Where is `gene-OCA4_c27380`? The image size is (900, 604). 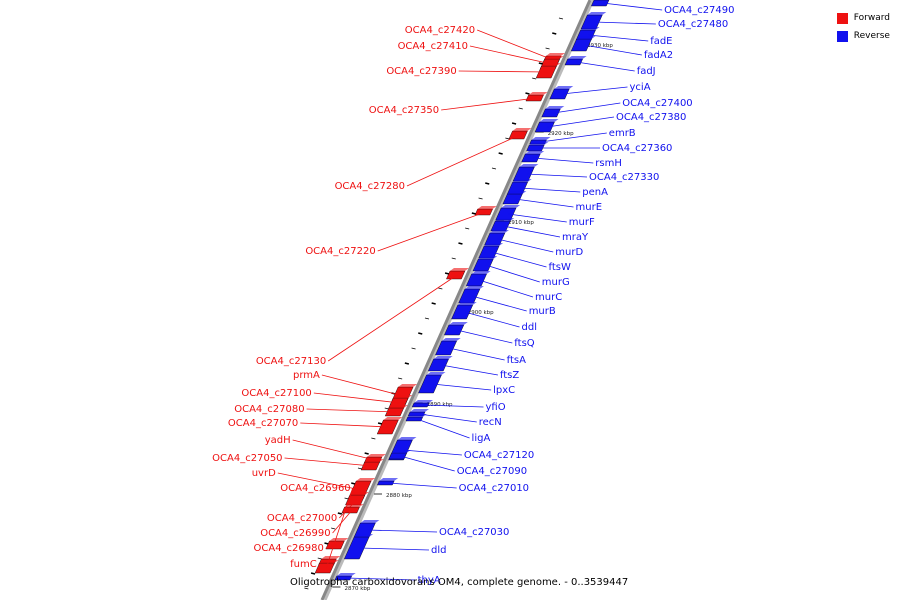 gene-OCA4_c27380 is located at coordinates (546, 126).